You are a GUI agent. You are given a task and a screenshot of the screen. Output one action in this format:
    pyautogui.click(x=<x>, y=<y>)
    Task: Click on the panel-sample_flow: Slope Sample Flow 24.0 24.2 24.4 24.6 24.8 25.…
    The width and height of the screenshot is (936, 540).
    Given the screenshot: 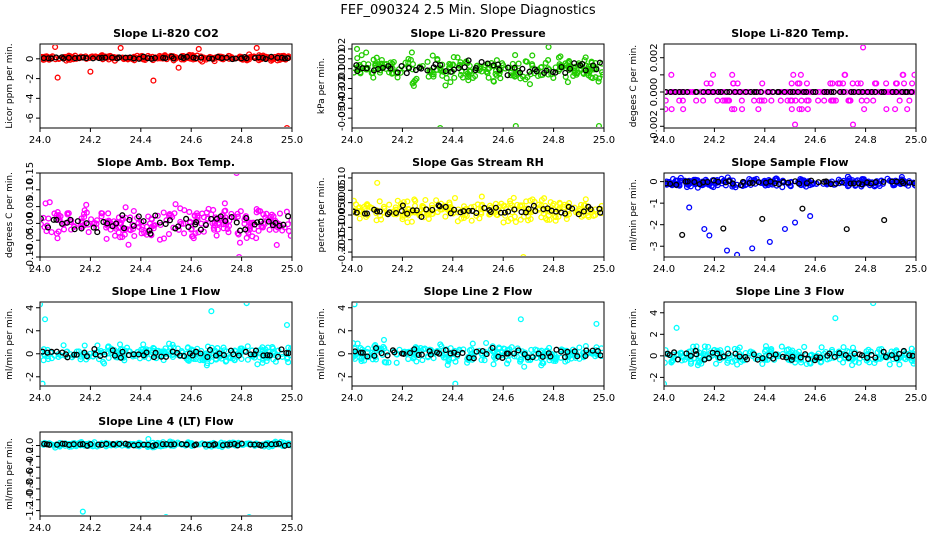 What is the action you would take?
    pyautogui.click(x=778, y=215)
    